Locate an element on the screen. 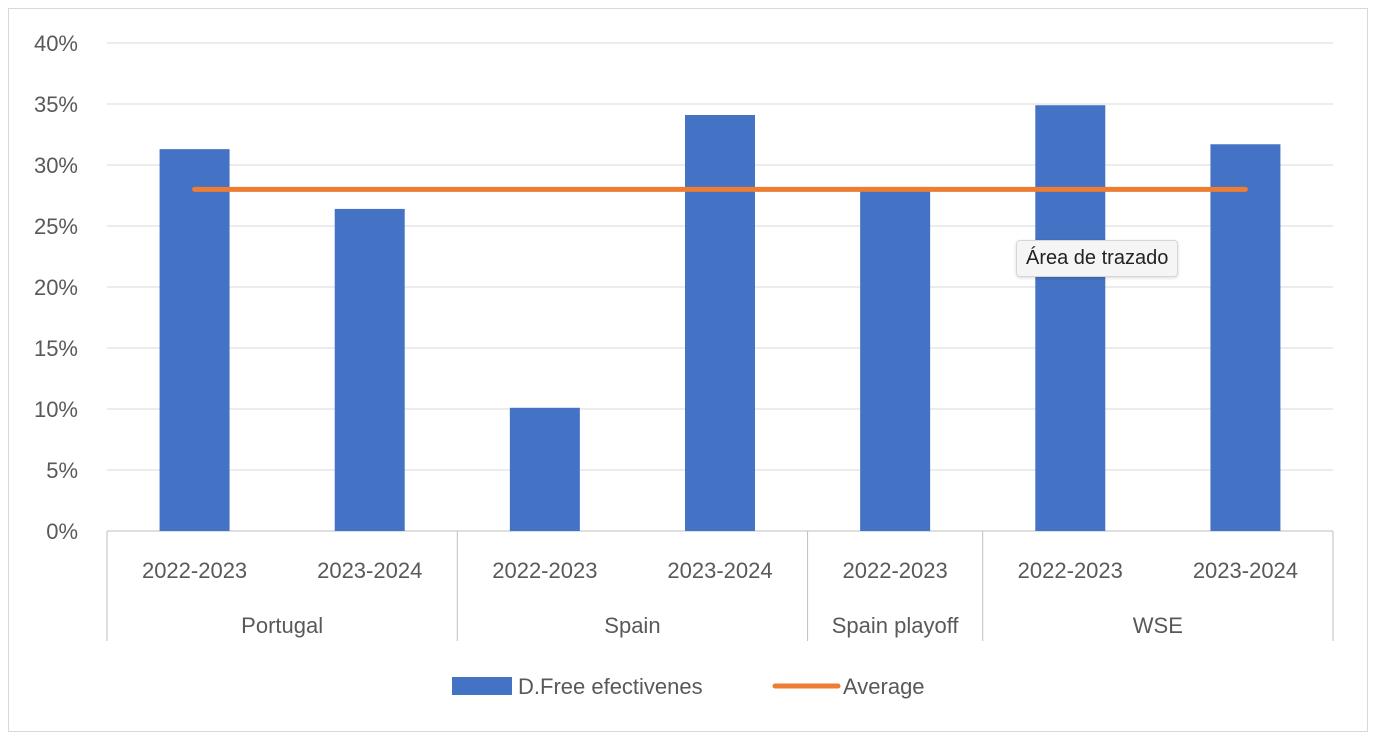  legend-swatch-bars is located at coordinates (482, 686).